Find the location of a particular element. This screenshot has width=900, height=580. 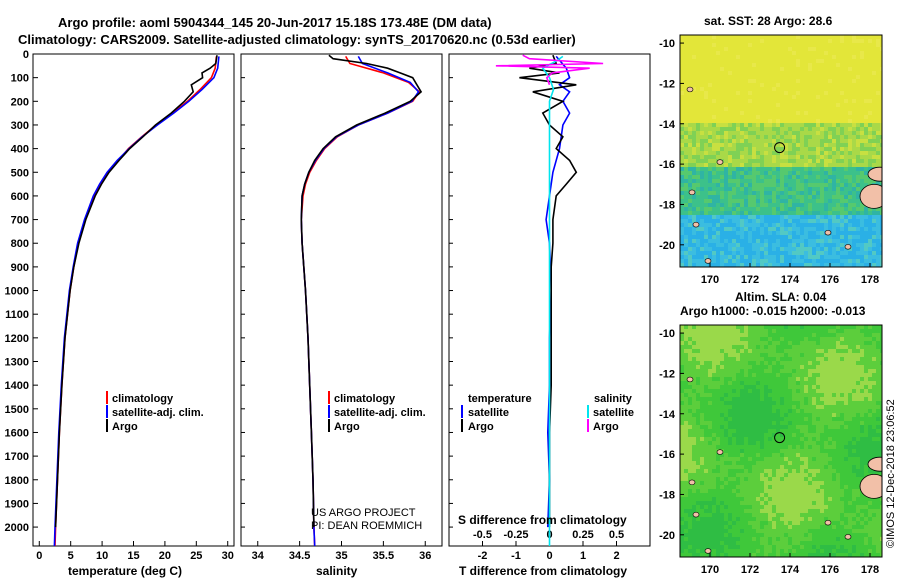

lat-tick-label: -18 is located at coordinates (667, 205).